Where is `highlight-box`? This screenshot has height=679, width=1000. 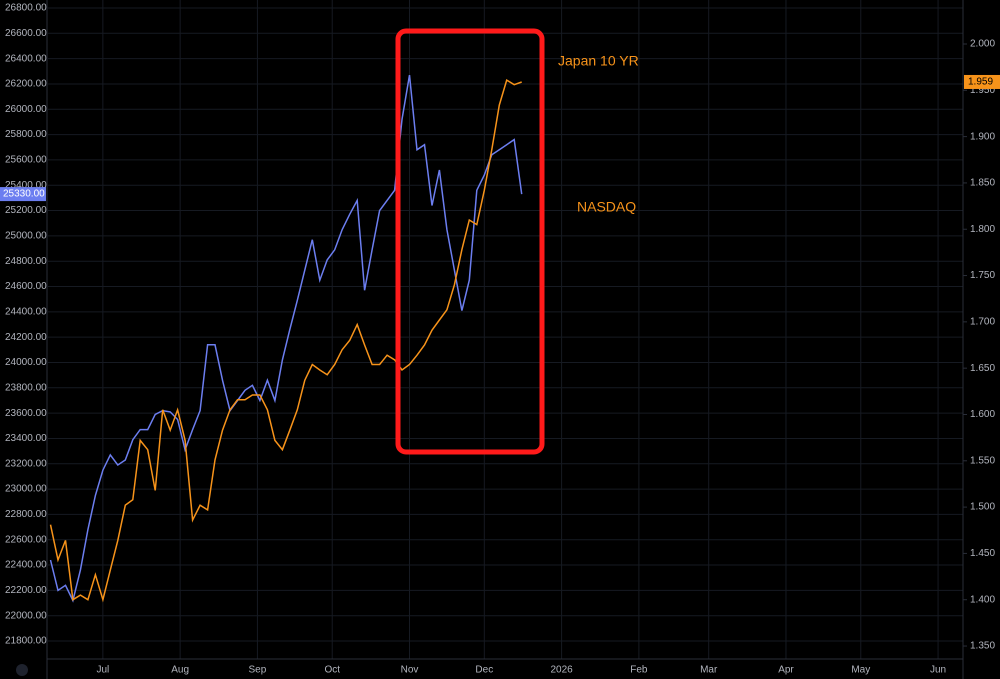 highlight-box is located at coordinates (470, 241).